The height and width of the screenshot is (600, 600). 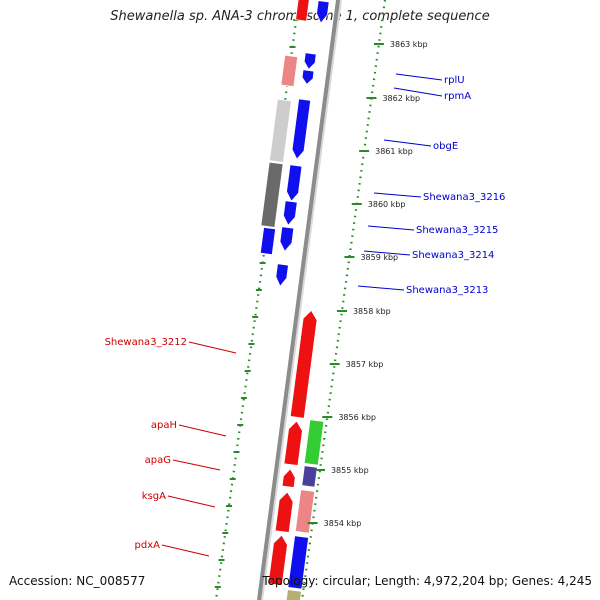 I want to click on gene-top-2-shape, so click(x=302, y=11).